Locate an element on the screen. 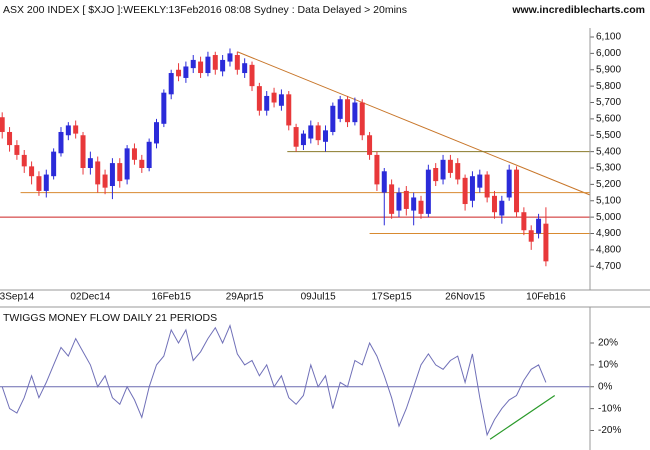  x-tick-label: 29Apr15 is located at coordinates (245, 297).